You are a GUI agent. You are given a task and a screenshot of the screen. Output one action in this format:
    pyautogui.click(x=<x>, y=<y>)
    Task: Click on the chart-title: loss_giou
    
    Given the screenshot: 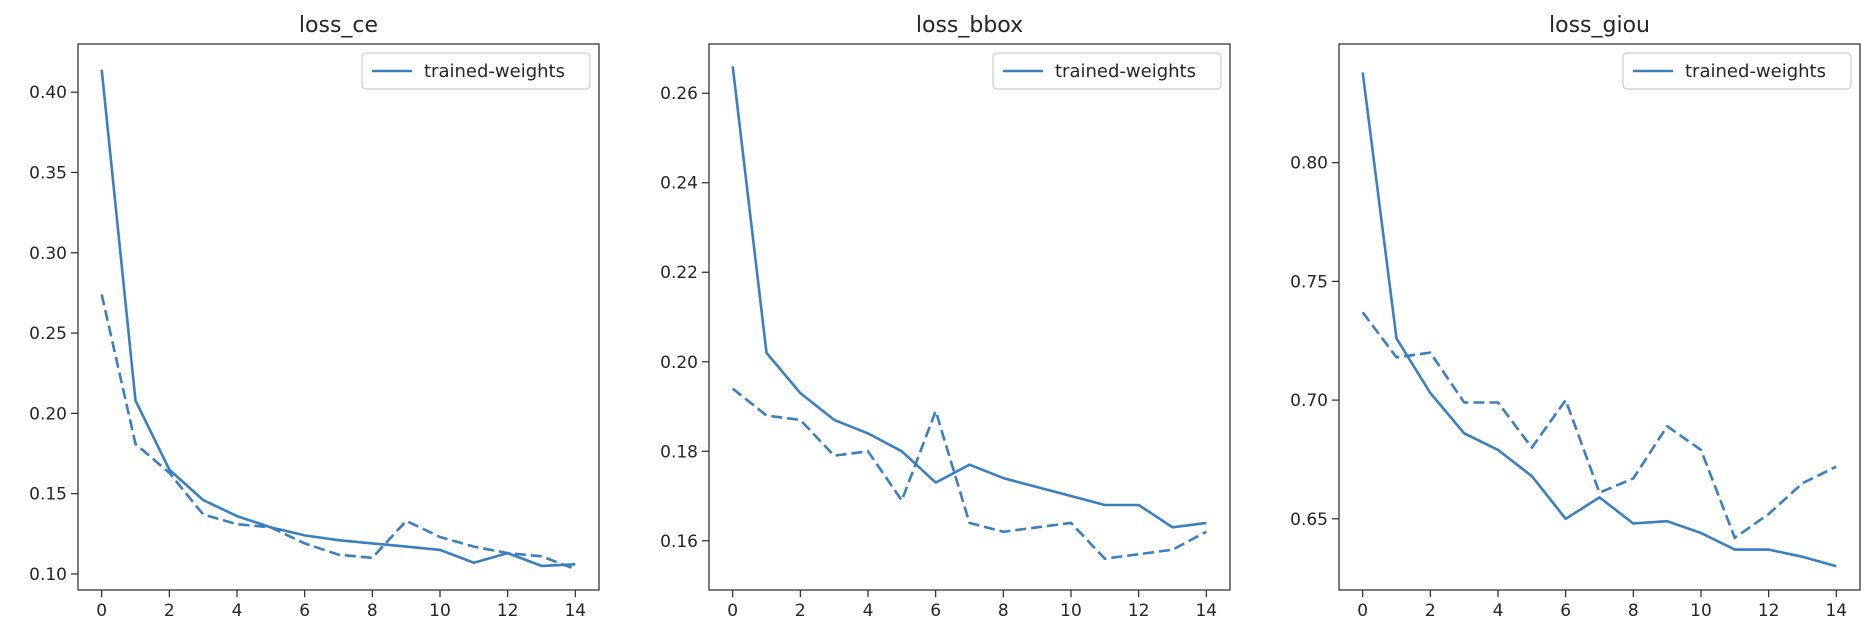 What is the action you would take?
    pyautogui.click(x=1599, y=25)
    